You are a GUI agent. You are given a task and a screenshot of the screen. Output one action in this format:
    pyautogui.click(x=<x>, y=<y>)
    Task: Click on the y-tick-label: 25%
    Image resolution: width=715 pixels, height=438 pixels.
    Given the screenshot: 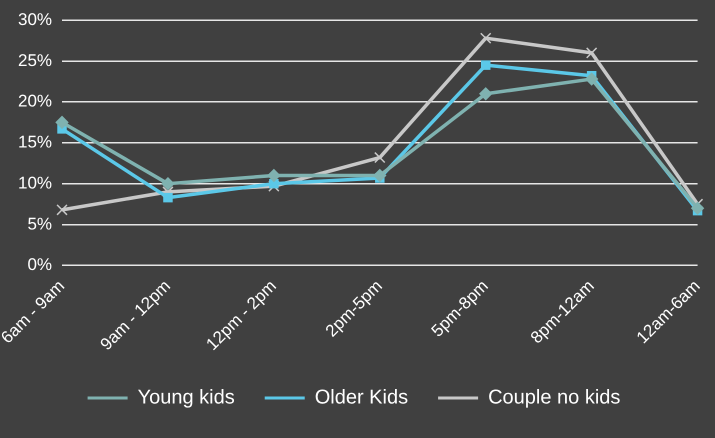 What is the action you would take?
    pyautogui.click(x=35, y=60)
    